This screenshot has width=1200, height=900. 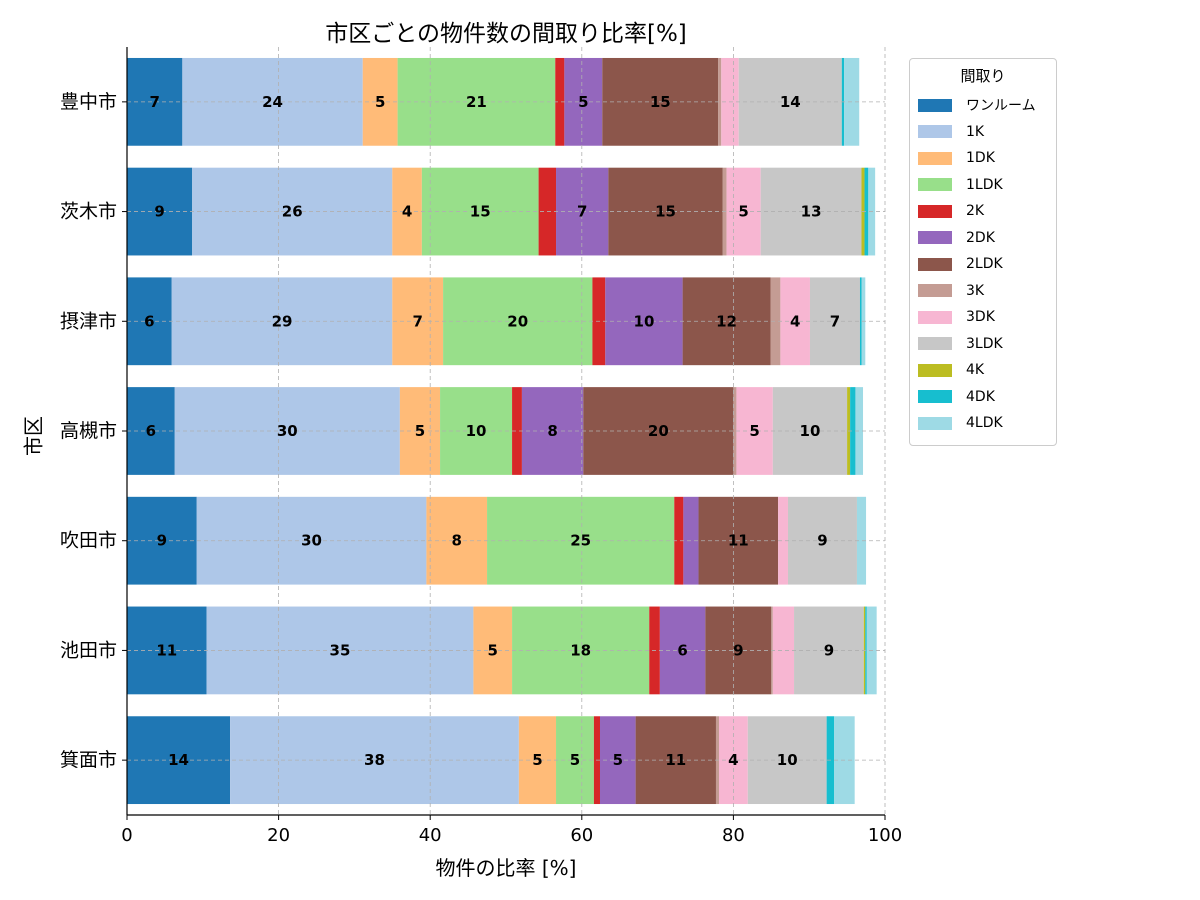 What do you see at coordinates (738, 541) in the screenshot?
I see `data-label: 11` at bounding box center [738, 541].